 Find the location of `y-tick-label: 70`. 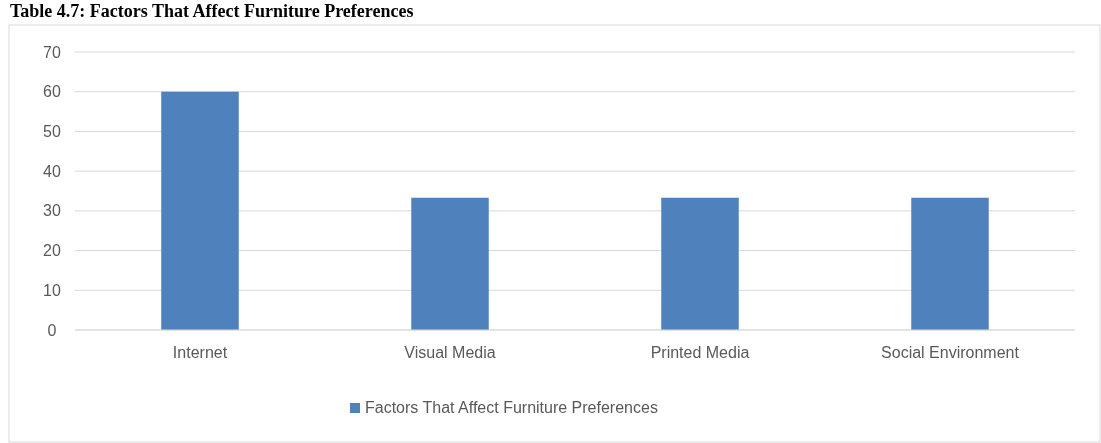

y-tick-label: 70 is located at coordinates (52, 52).